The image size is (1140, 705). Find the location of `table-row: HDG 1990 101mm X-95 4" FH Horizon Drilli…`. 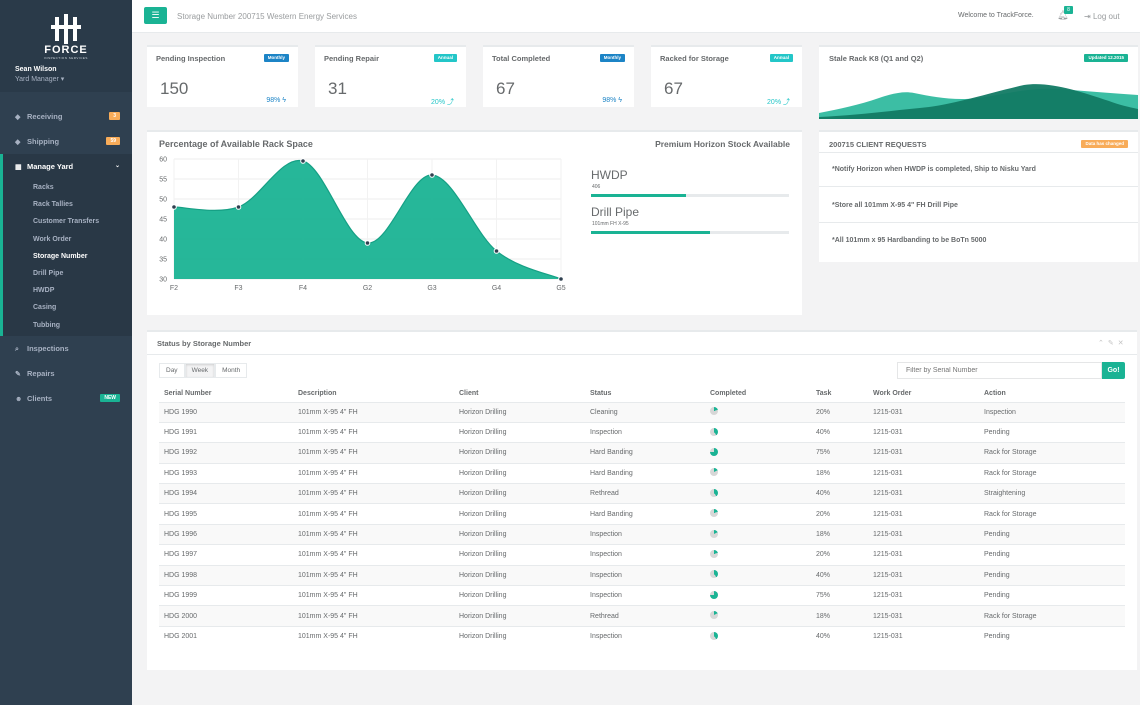

table-row: HDG 1990 101mm X-95 4" FH Horizon Drilli… is located at coordinates (642, 412).